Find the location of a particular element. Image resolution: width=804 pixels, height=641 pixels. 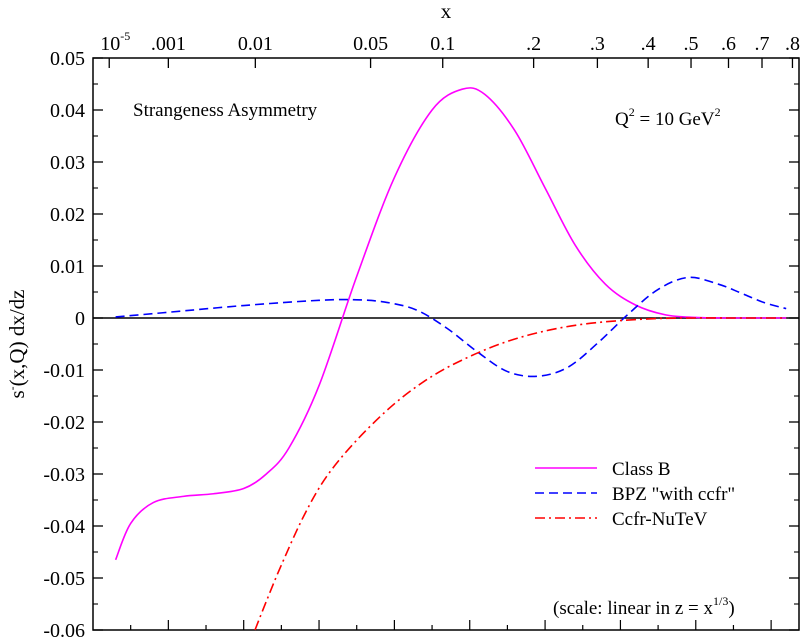

y-tick-label: -0.06 is located at coordinates (64, 630).